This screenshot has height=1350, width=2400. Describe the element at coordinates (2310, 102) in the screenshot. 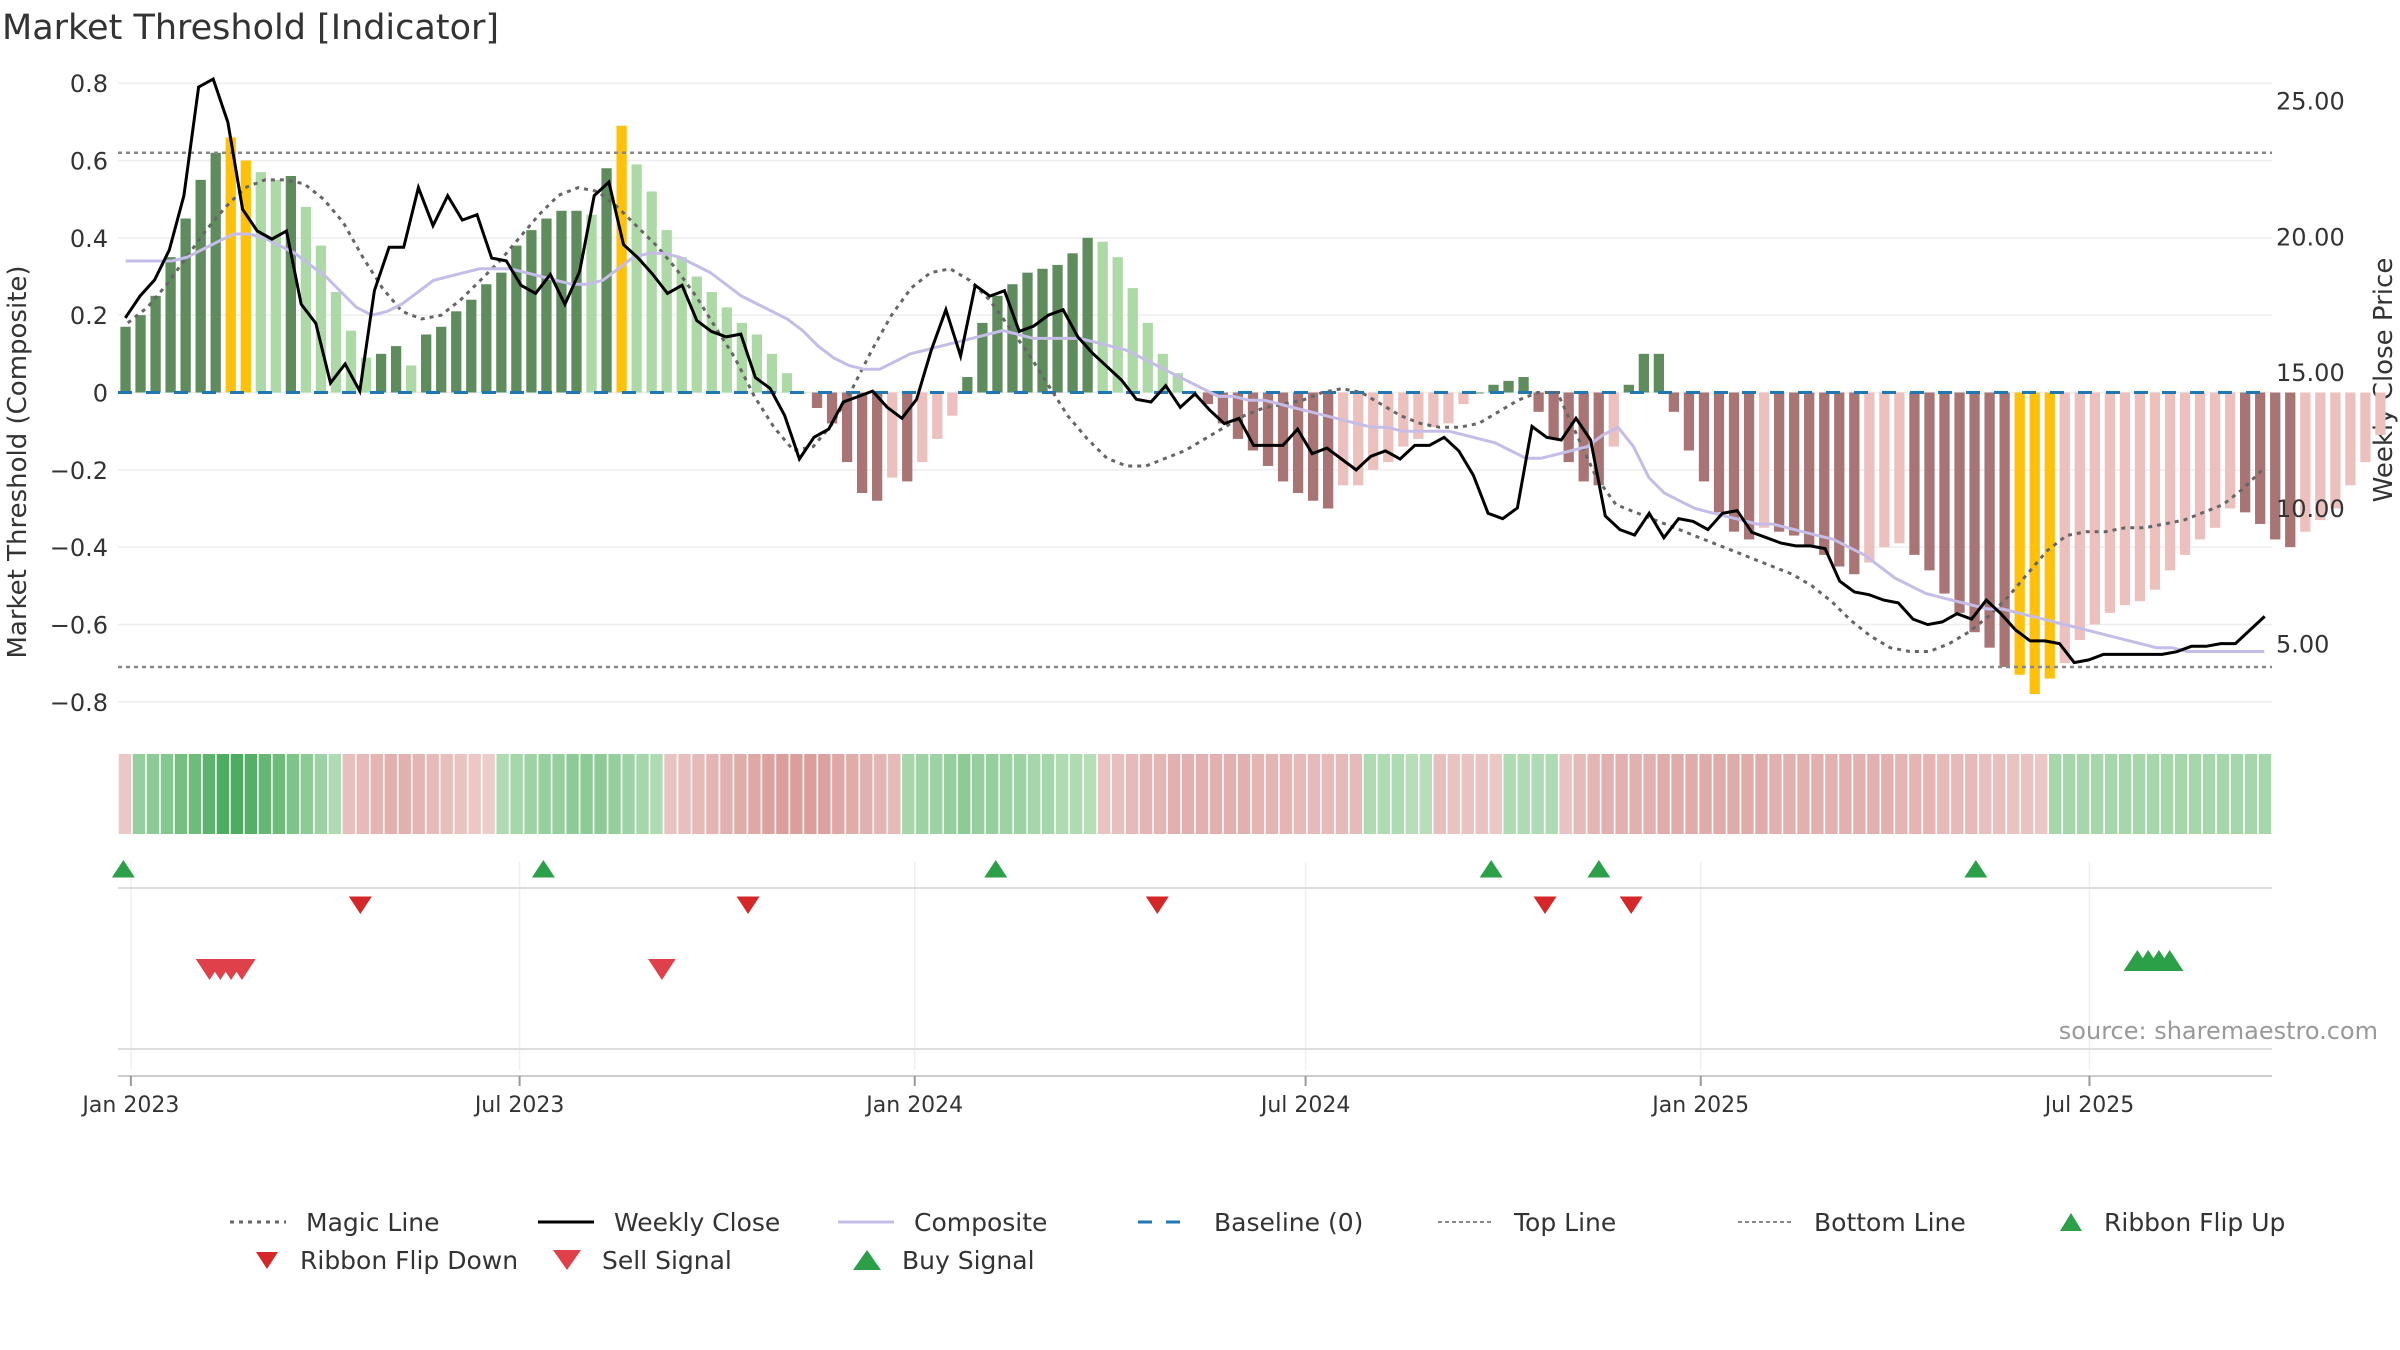

I see `y2-tick-label: 25.00` at that location.